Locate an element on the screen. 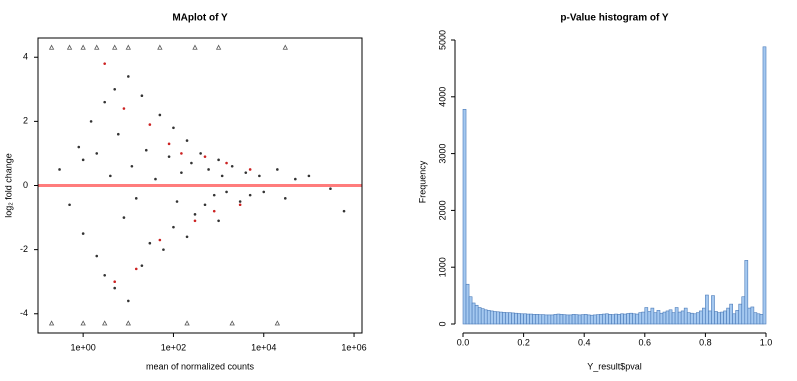 This screenshot has width=797, height=381. y-axis-label: log₂ fold change is located at coordinates (8, 185).